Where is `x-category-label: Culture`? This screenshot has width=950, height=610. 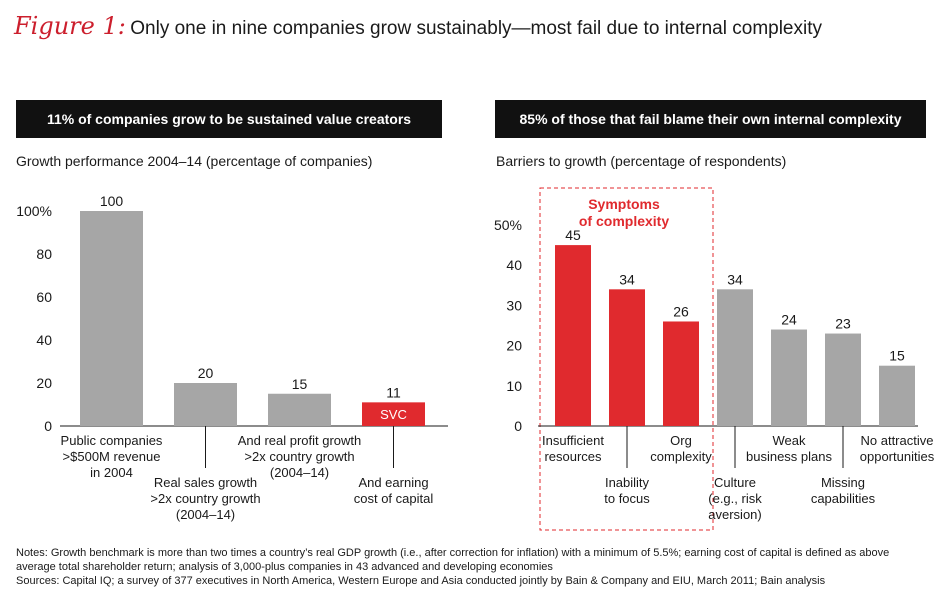 x-category-label: Culture is located at coordinates (735, 482).